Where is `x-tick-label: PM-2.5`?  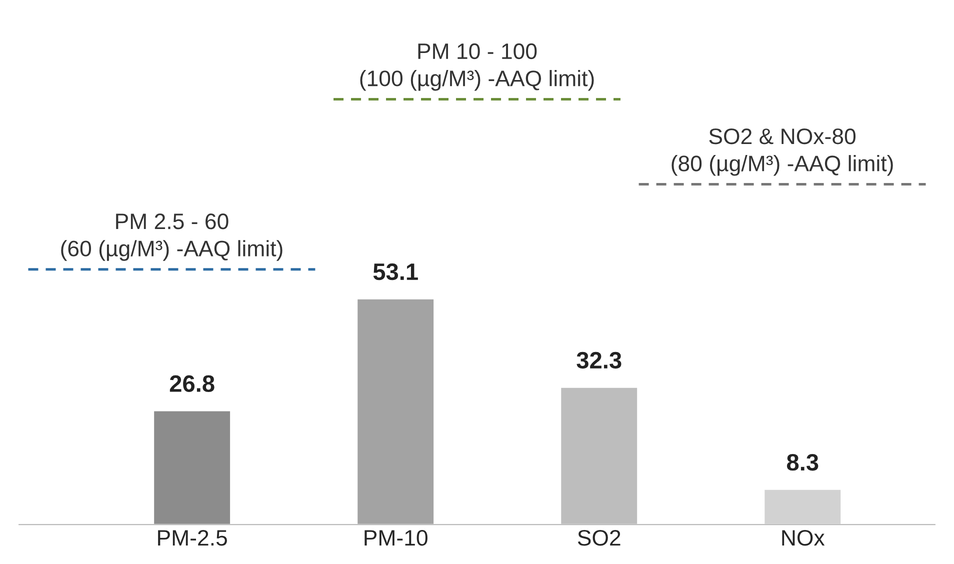
x-tick-label: PM-2.5 is located at coordinates (192, 538).